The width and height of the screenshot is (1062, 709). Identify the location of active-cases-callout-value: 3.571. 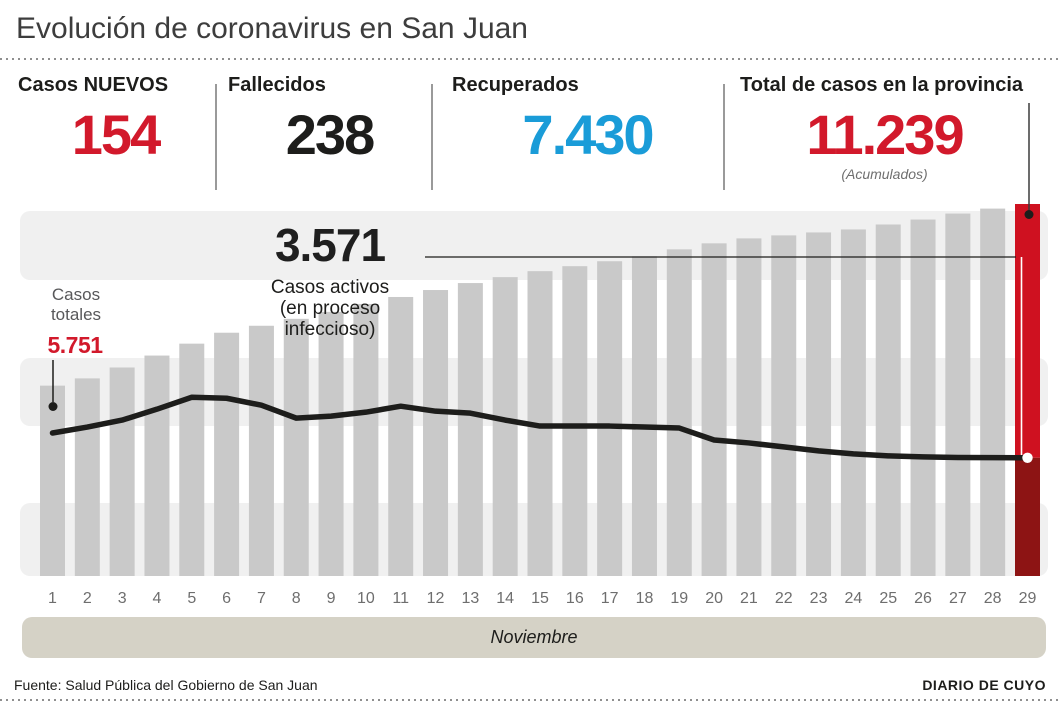
(330, 245).